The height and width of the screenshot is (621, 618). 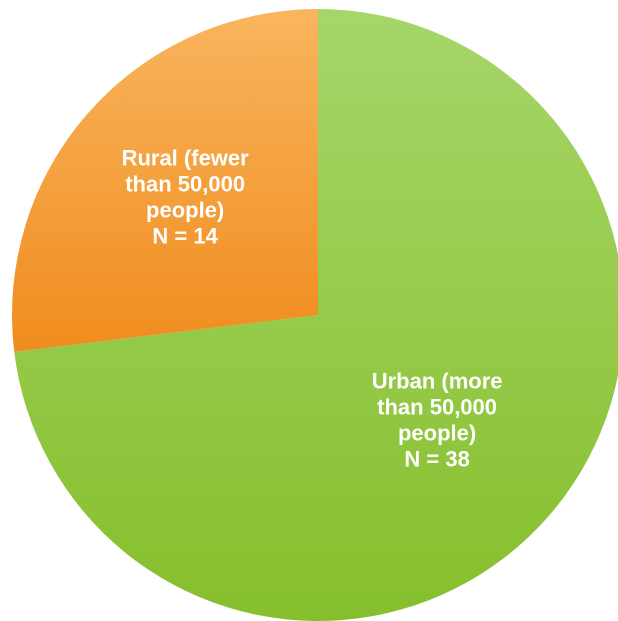 What do you see at coordinates (186, 157) in the screenshot?
I see `pie-slice-label-line: Rural (fewer` at bounding box center [186, 157].